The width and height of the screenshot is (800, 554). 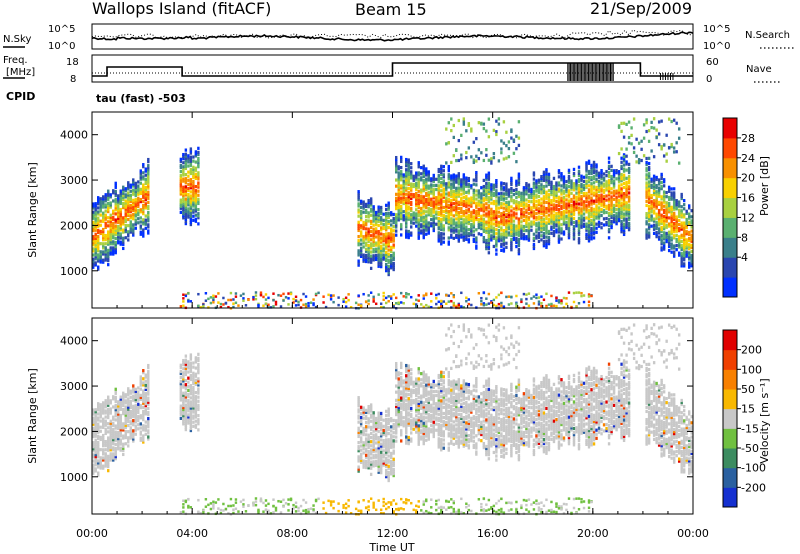 What do you see at coordinates (391, 9) in the screenshot?
I see `beam-title: Beam 15` at bounding box center [391, 9].